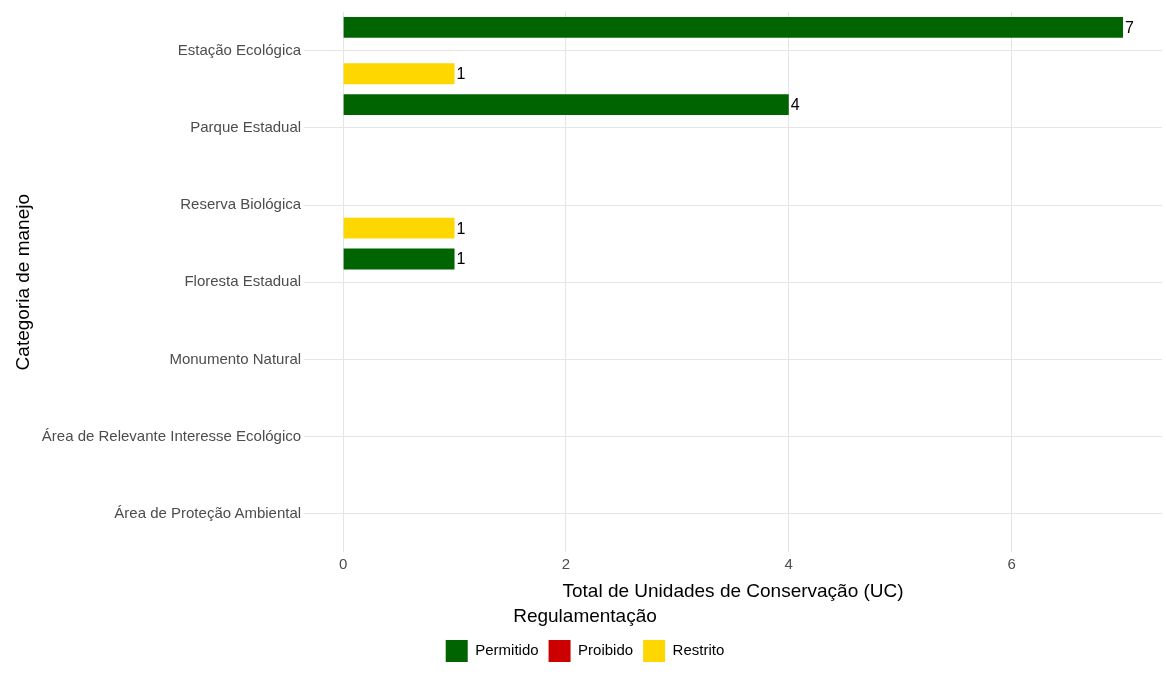 Image resolution: width=1166 pixels, height=682 pixels. Describe the element at coordinates (795, 105) in the screenshot. I see `data-label: 4` at that location.